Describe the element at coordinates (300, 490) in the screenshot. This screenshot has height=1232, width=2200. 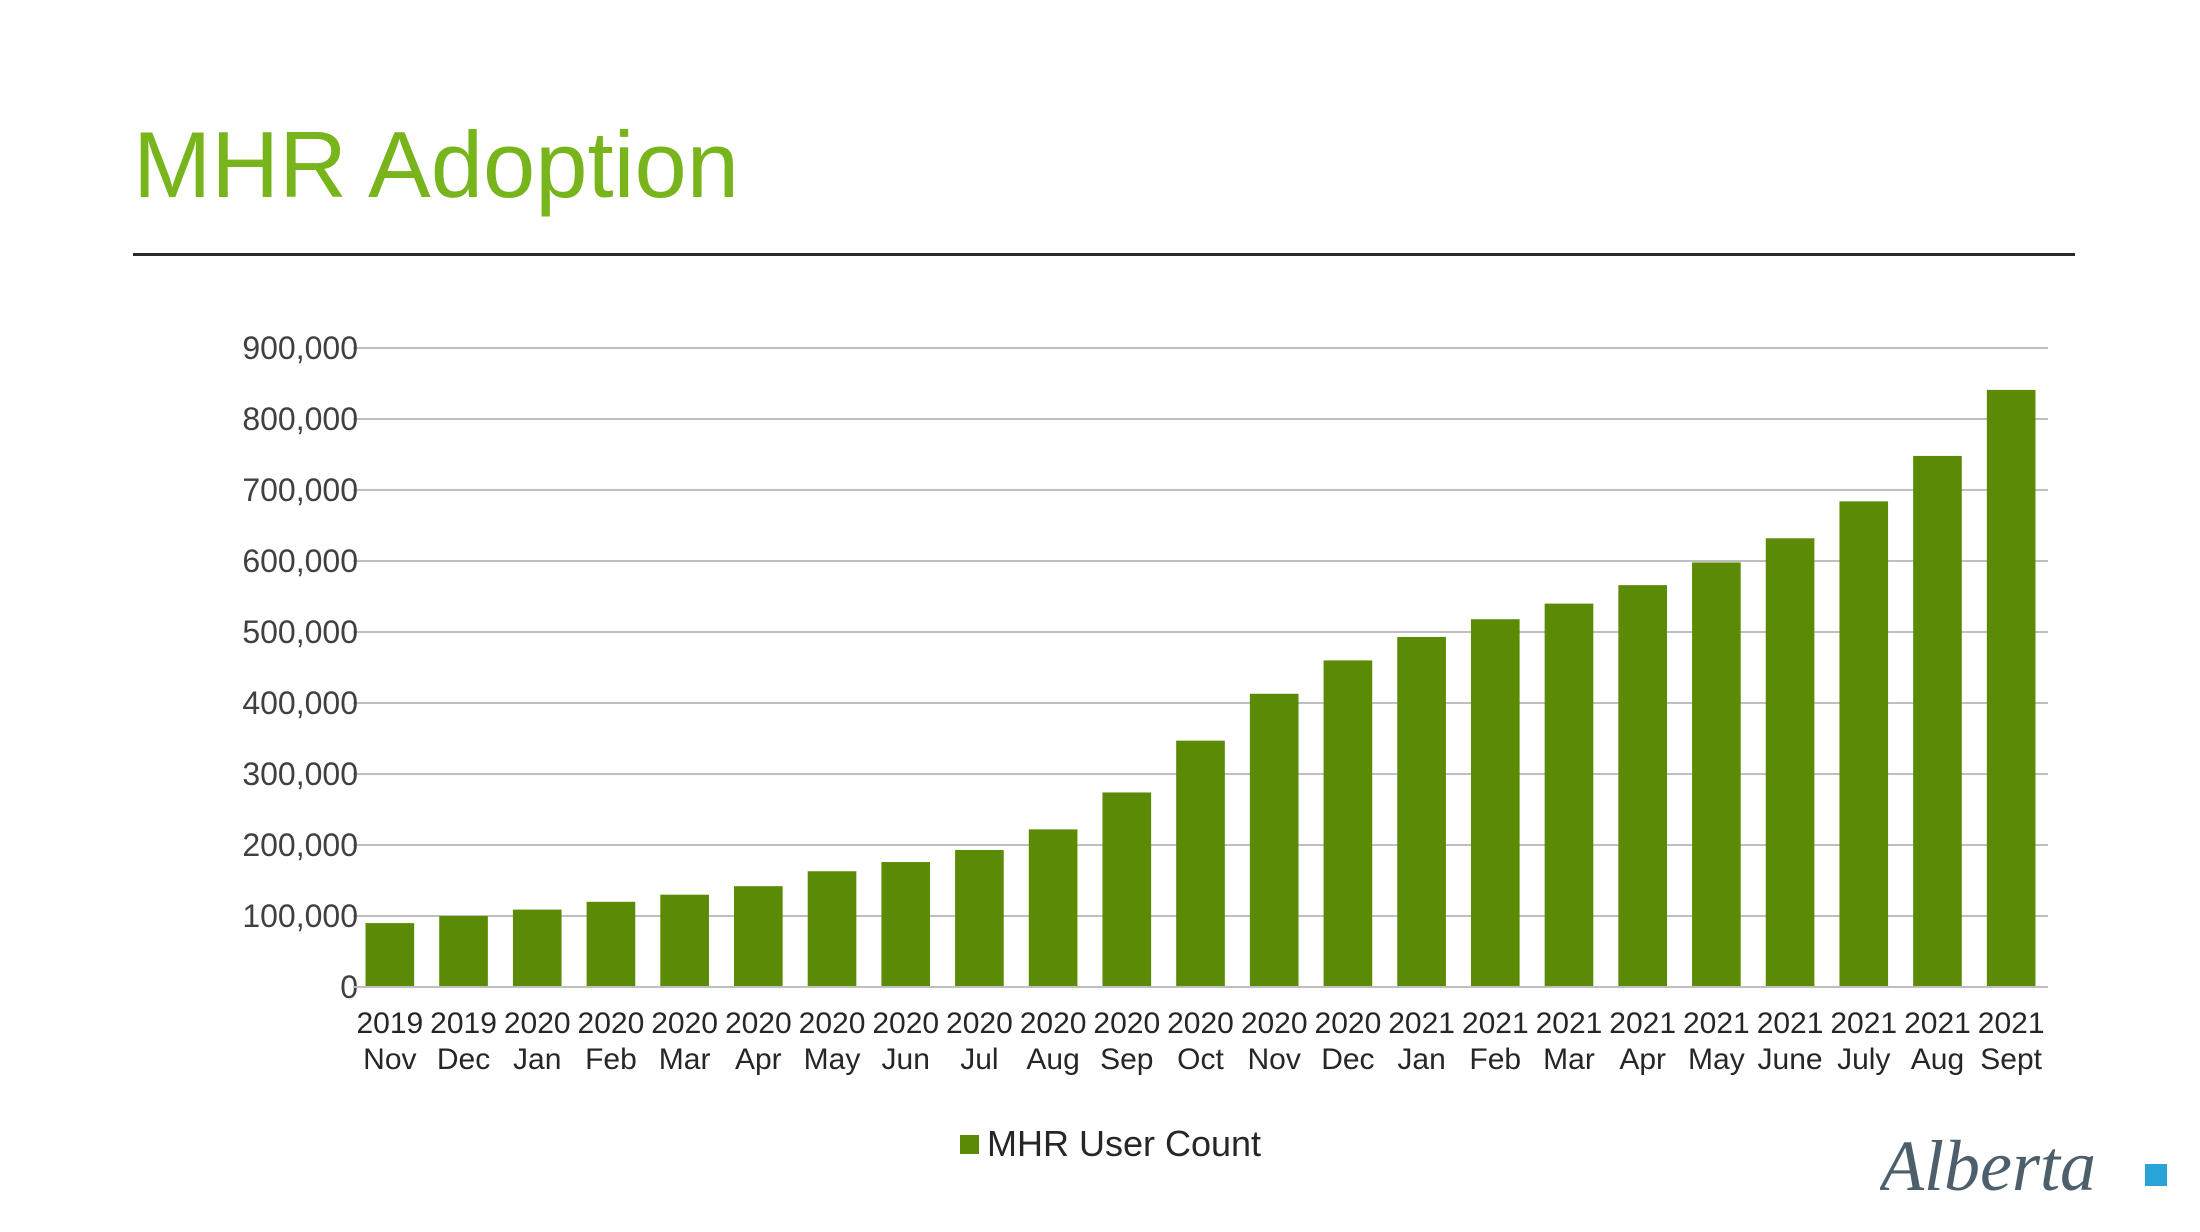
I see `y-tick-label: 700,000` at that location.